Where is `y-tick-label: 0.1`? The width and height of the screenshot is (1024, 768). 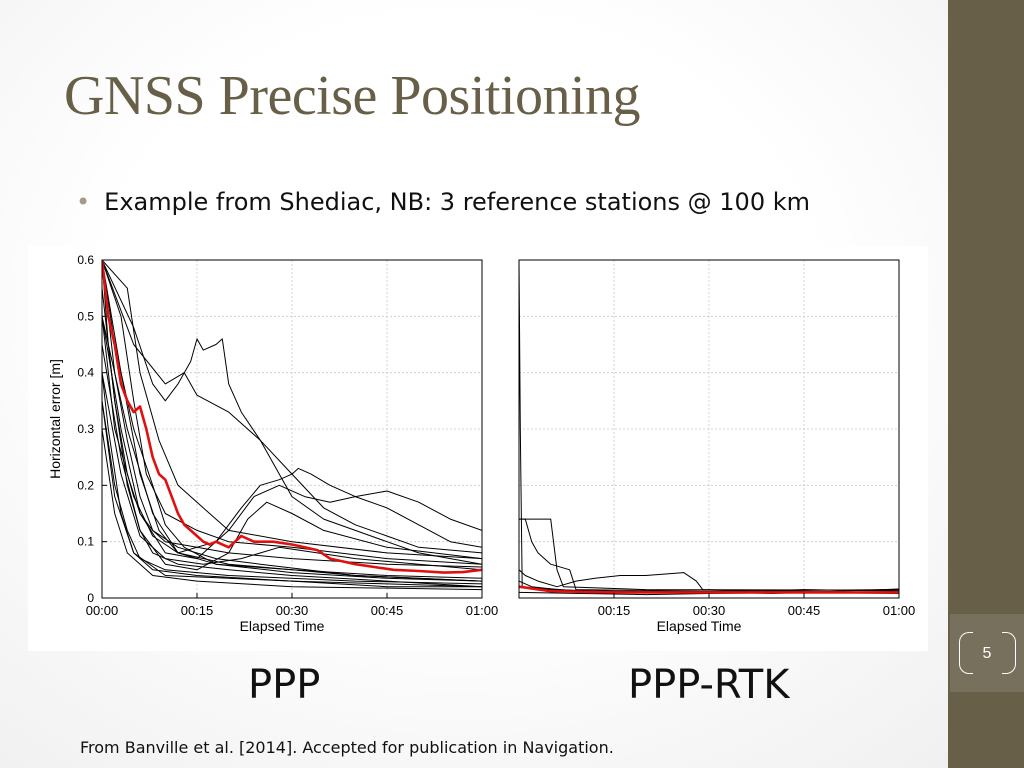 y-tick-label: 0.1 is located at coordinates (85, 542).